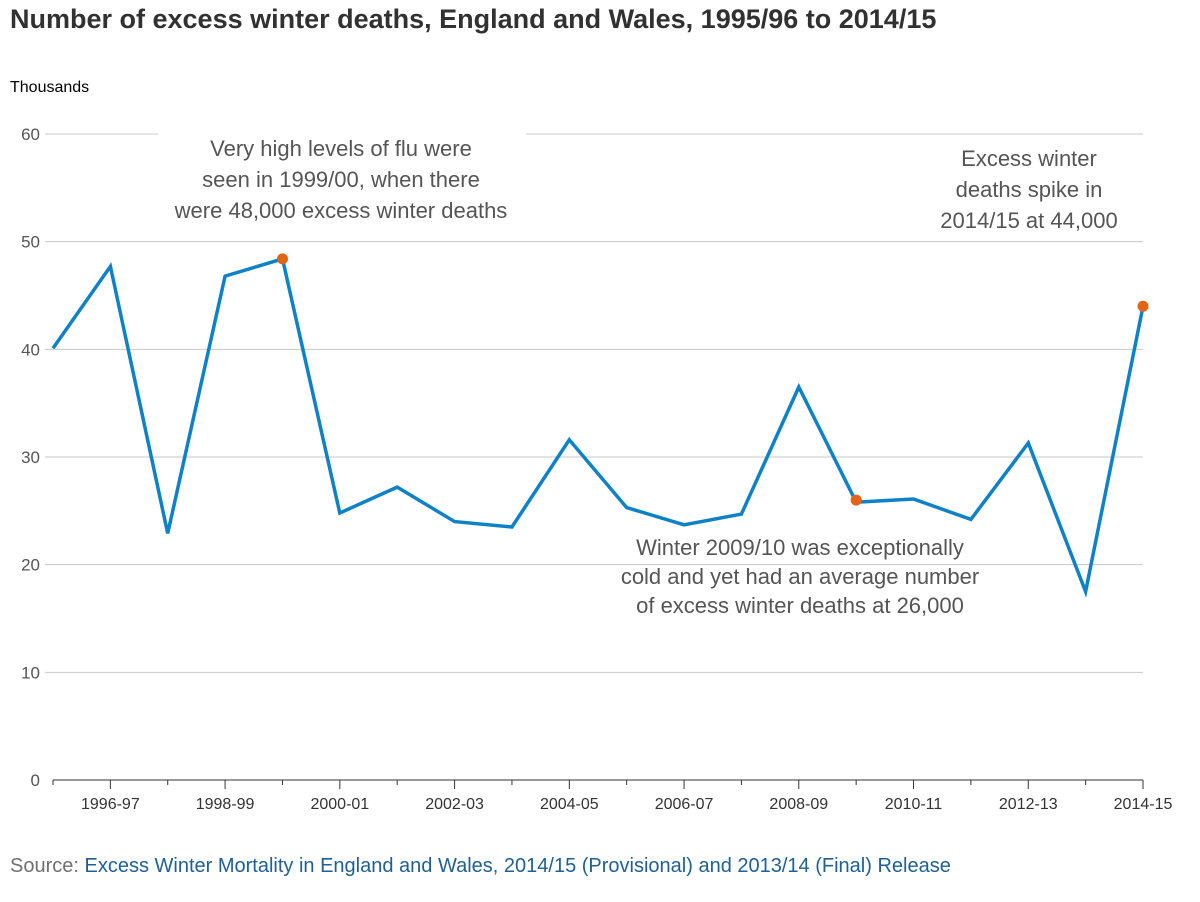 This screenshot has width=1200, height=902. I want to click on x-tick-label: 2002-03, so click(454, 804).